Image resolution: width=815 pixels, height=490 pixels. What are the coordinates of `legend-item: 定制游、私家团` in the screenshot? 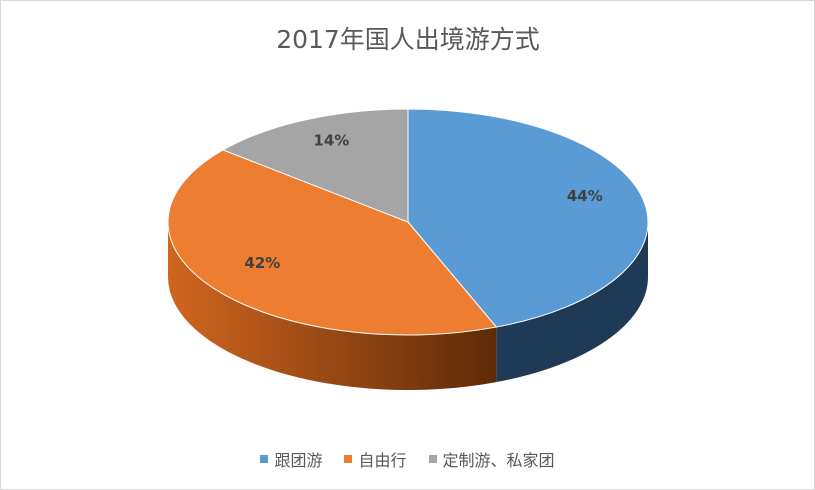 It's located at (491, 459).